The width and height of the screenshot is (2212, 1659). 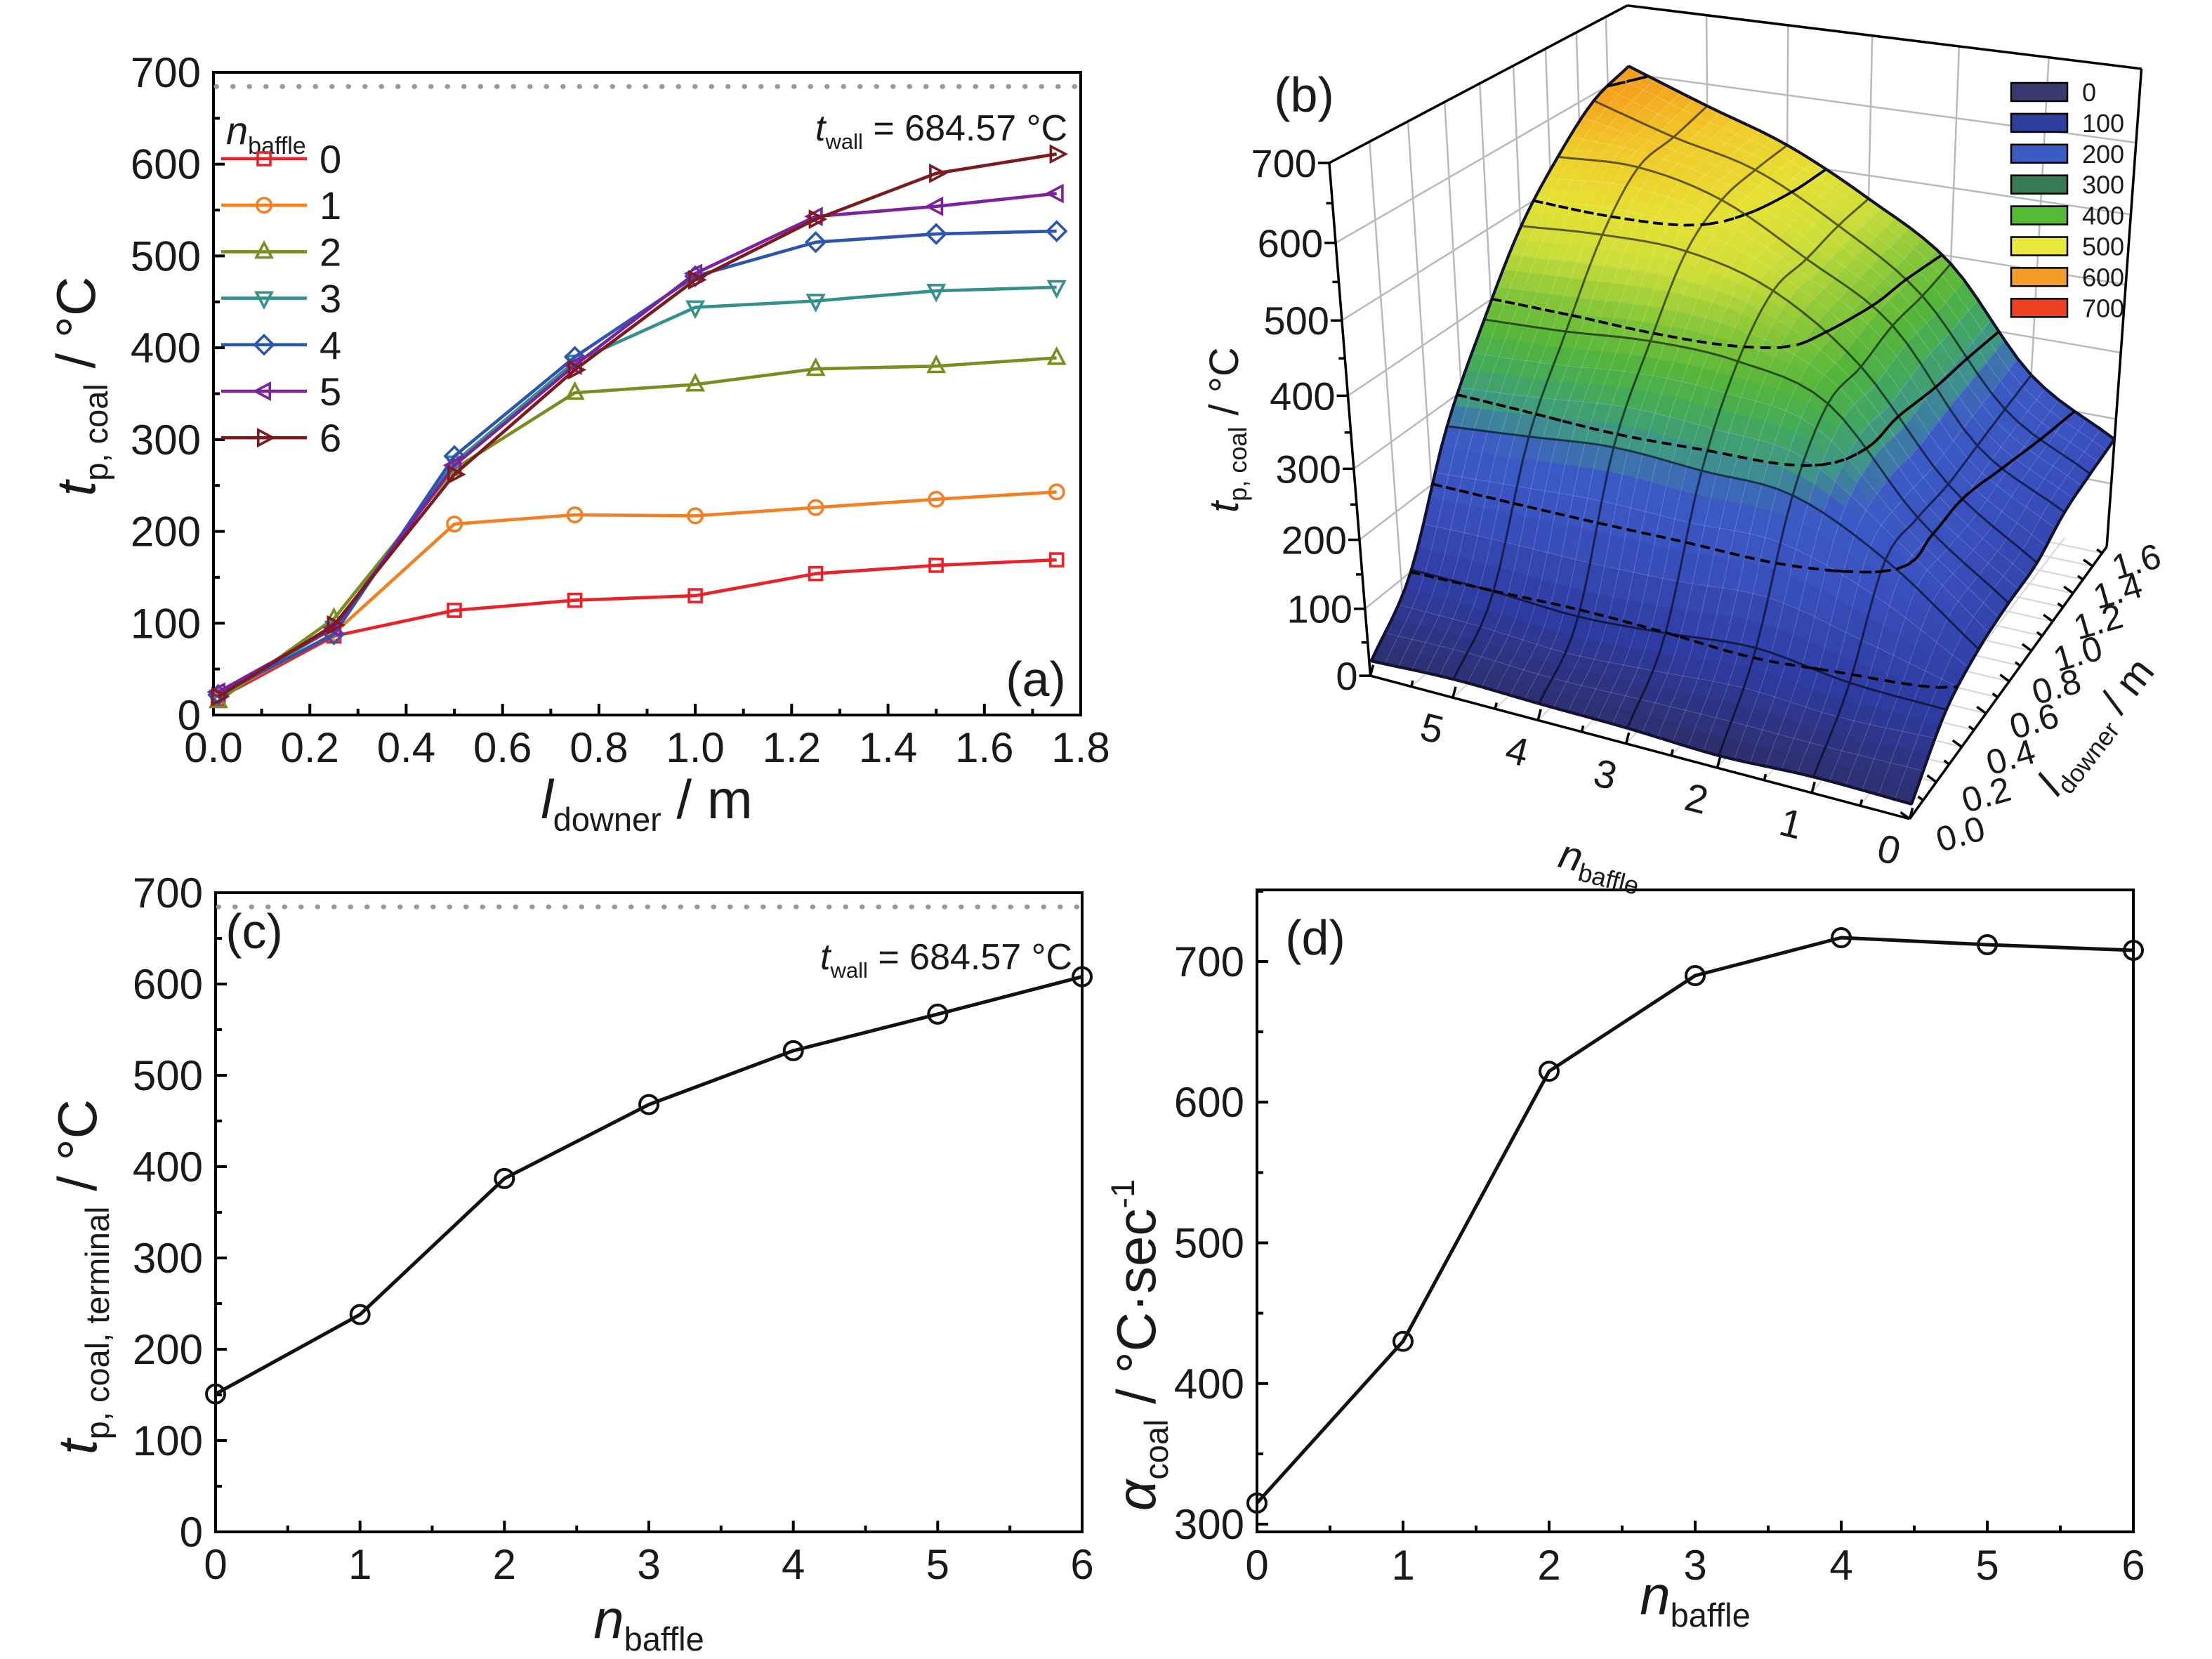 I want to click on svg-text: 1.4, so click(x=888, y=747).